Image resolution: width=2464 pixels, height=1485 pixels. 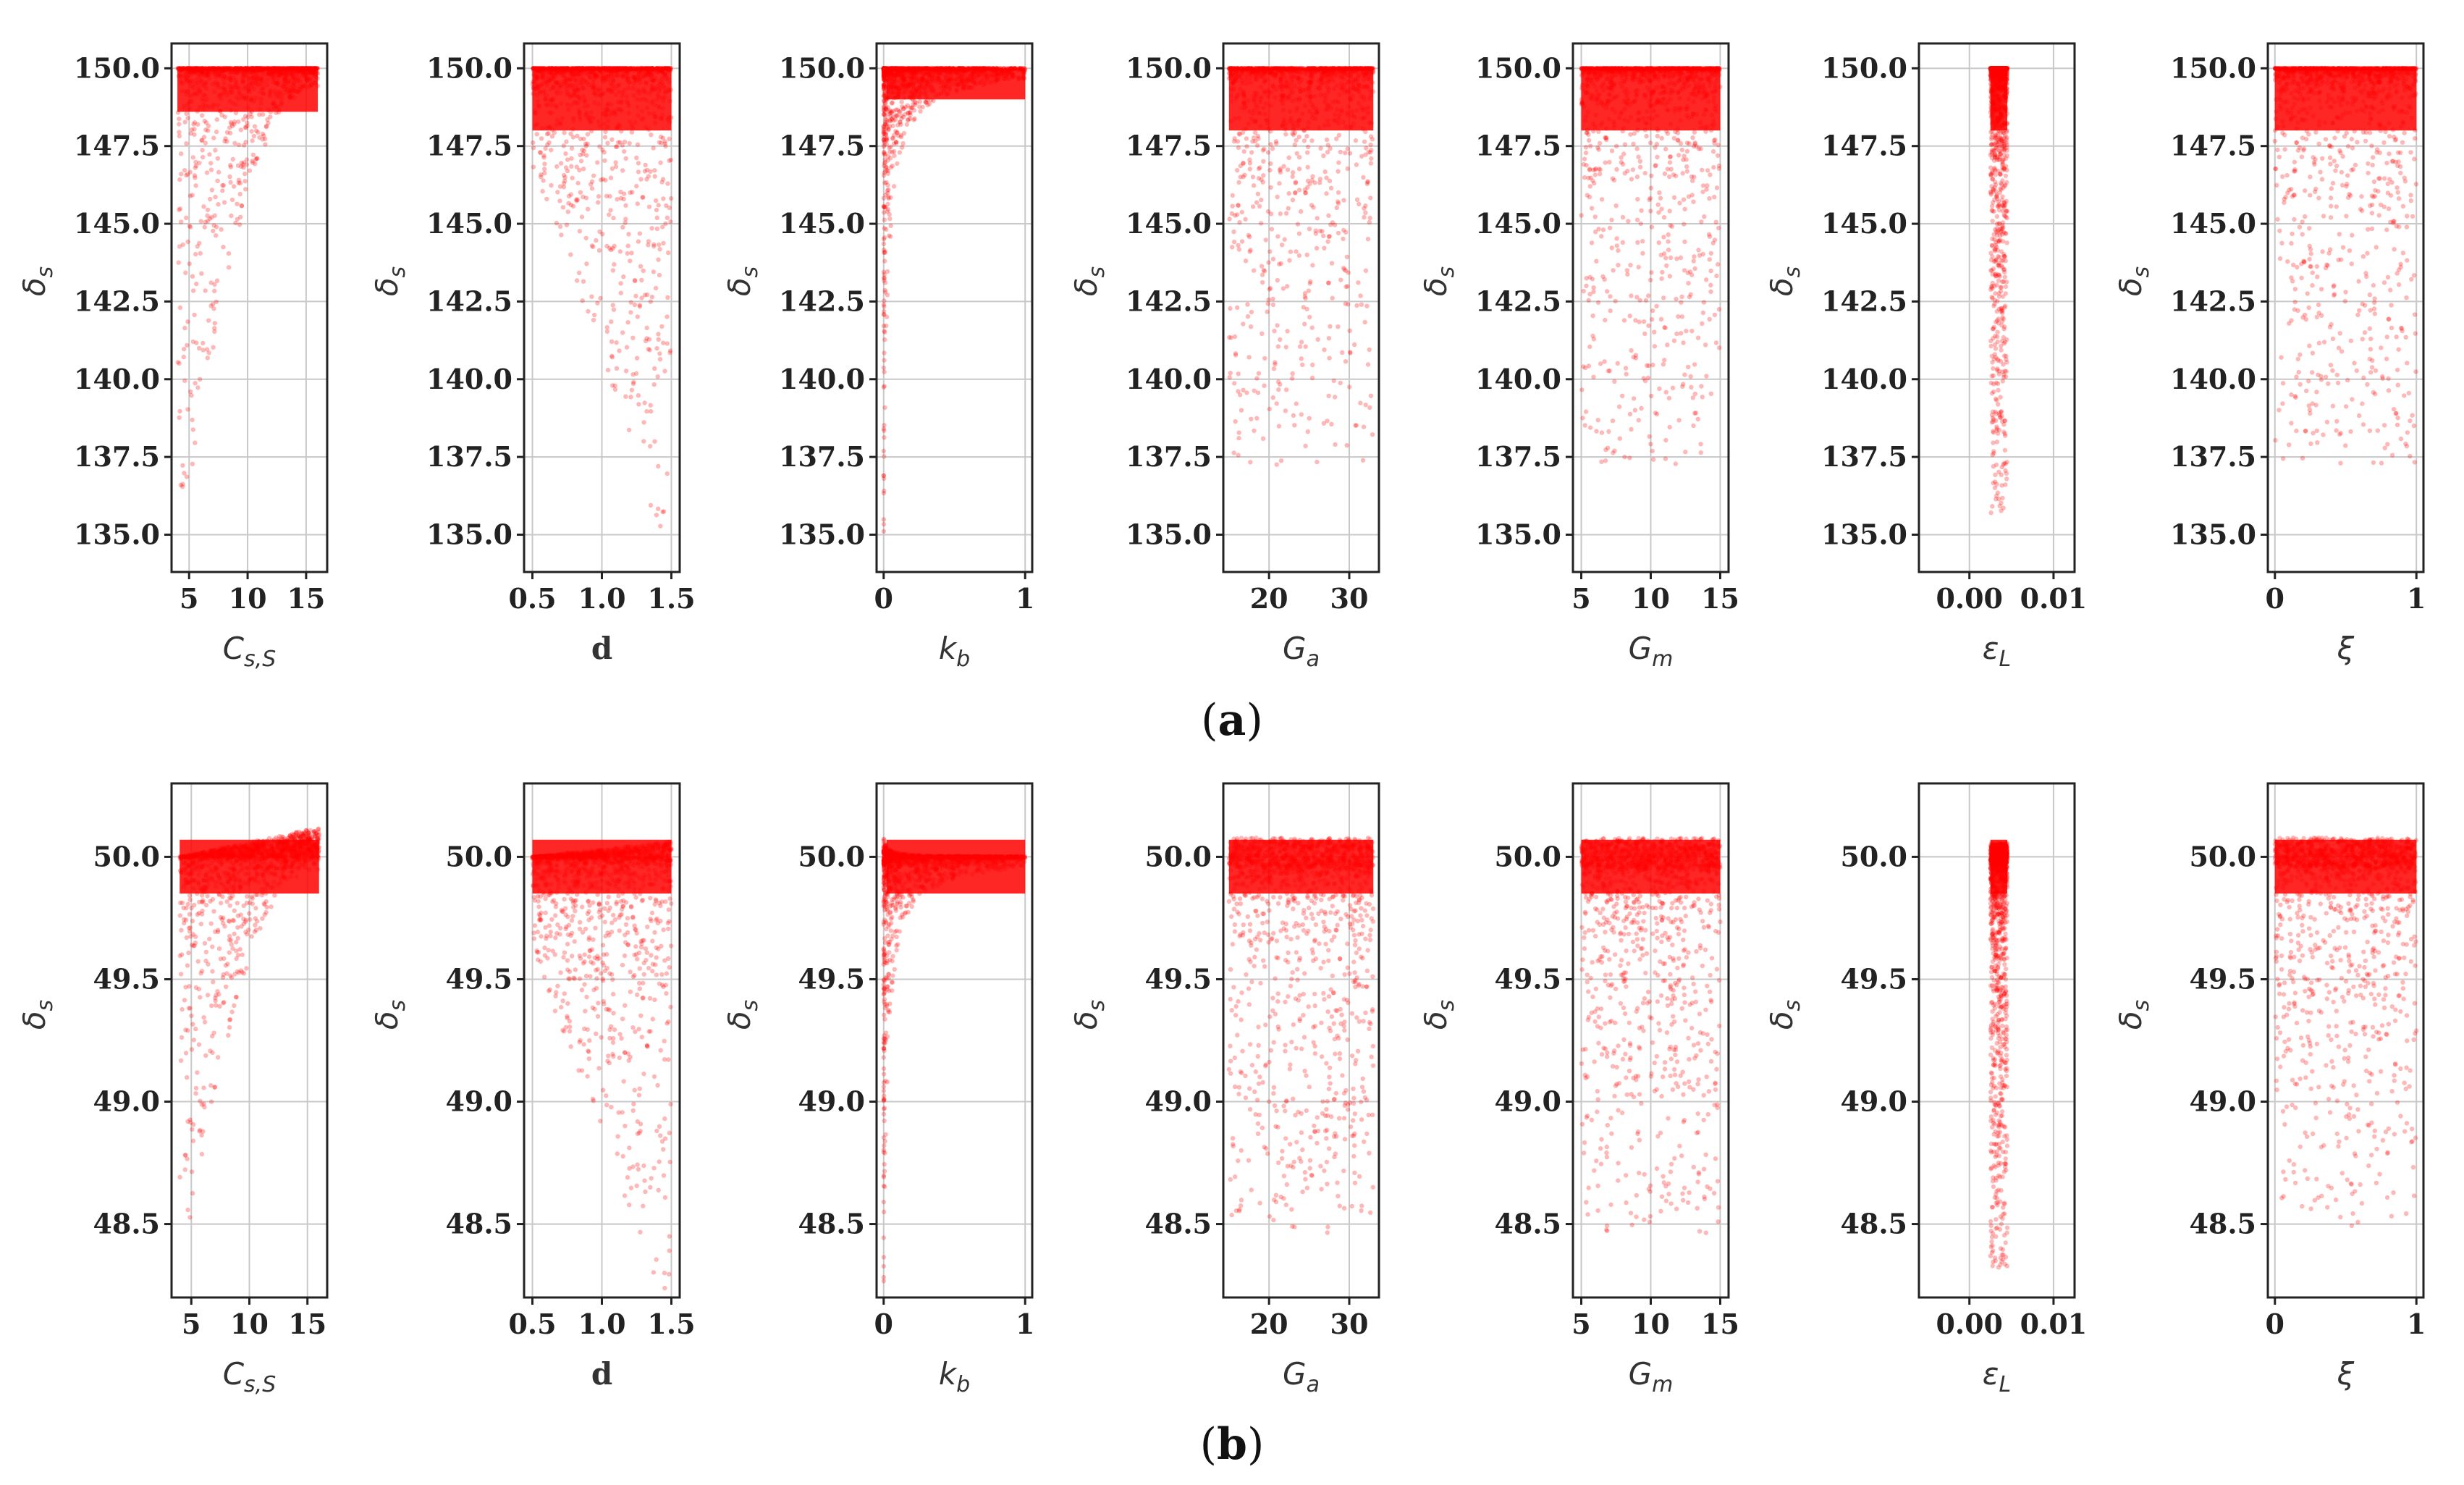 I want to click on x-tick-label: 1.5, so click(x=671, y=598).